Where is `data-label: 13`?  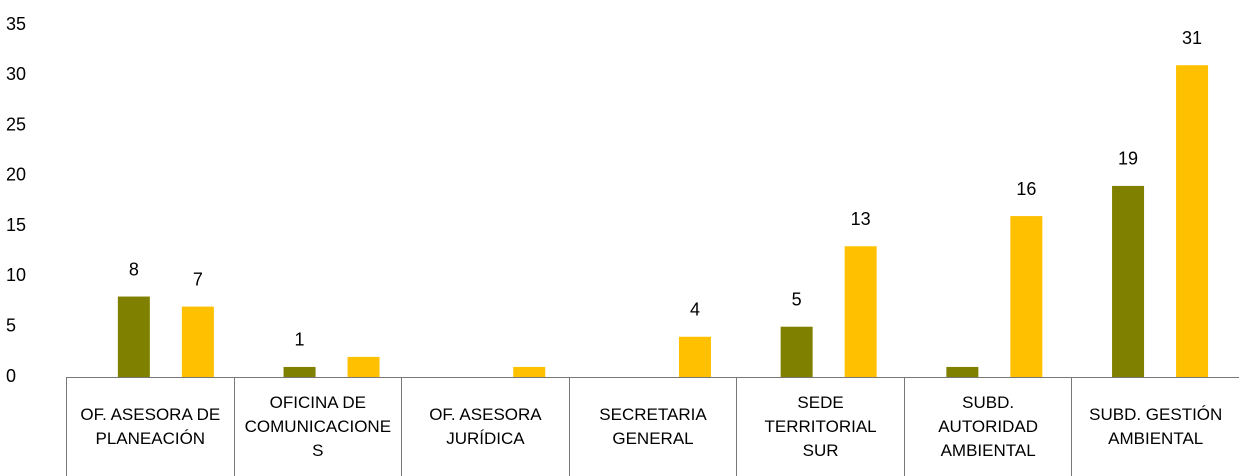 data-label: 13 is located at coordinates (861, 219).